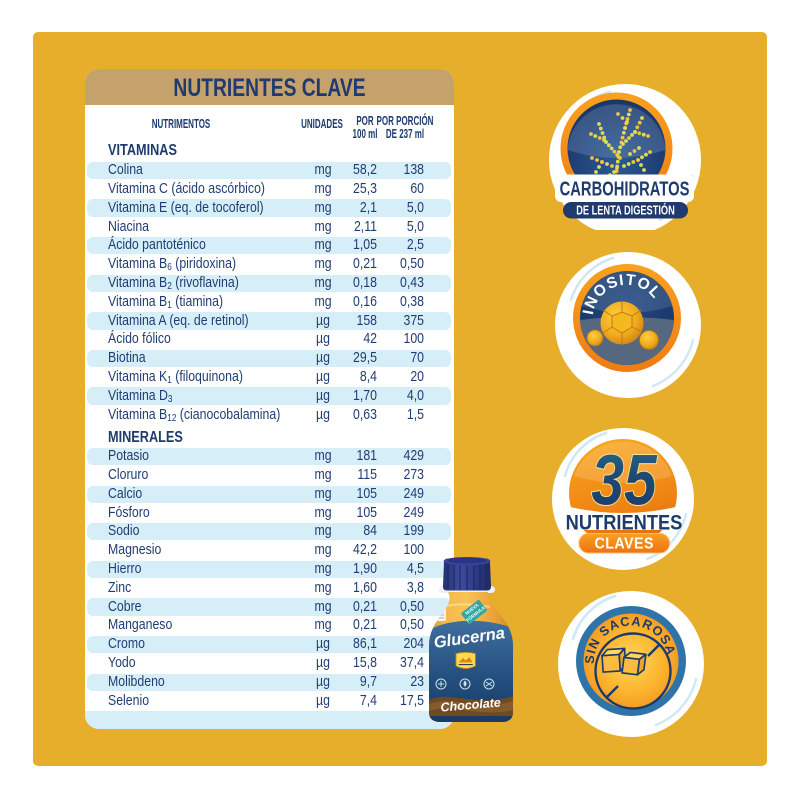 This screenshot has height=800, width=800. What do you see at coordinates (624, 480) in the screenshot?
I see `svg-text: 35` at bounding box center [624, 480].